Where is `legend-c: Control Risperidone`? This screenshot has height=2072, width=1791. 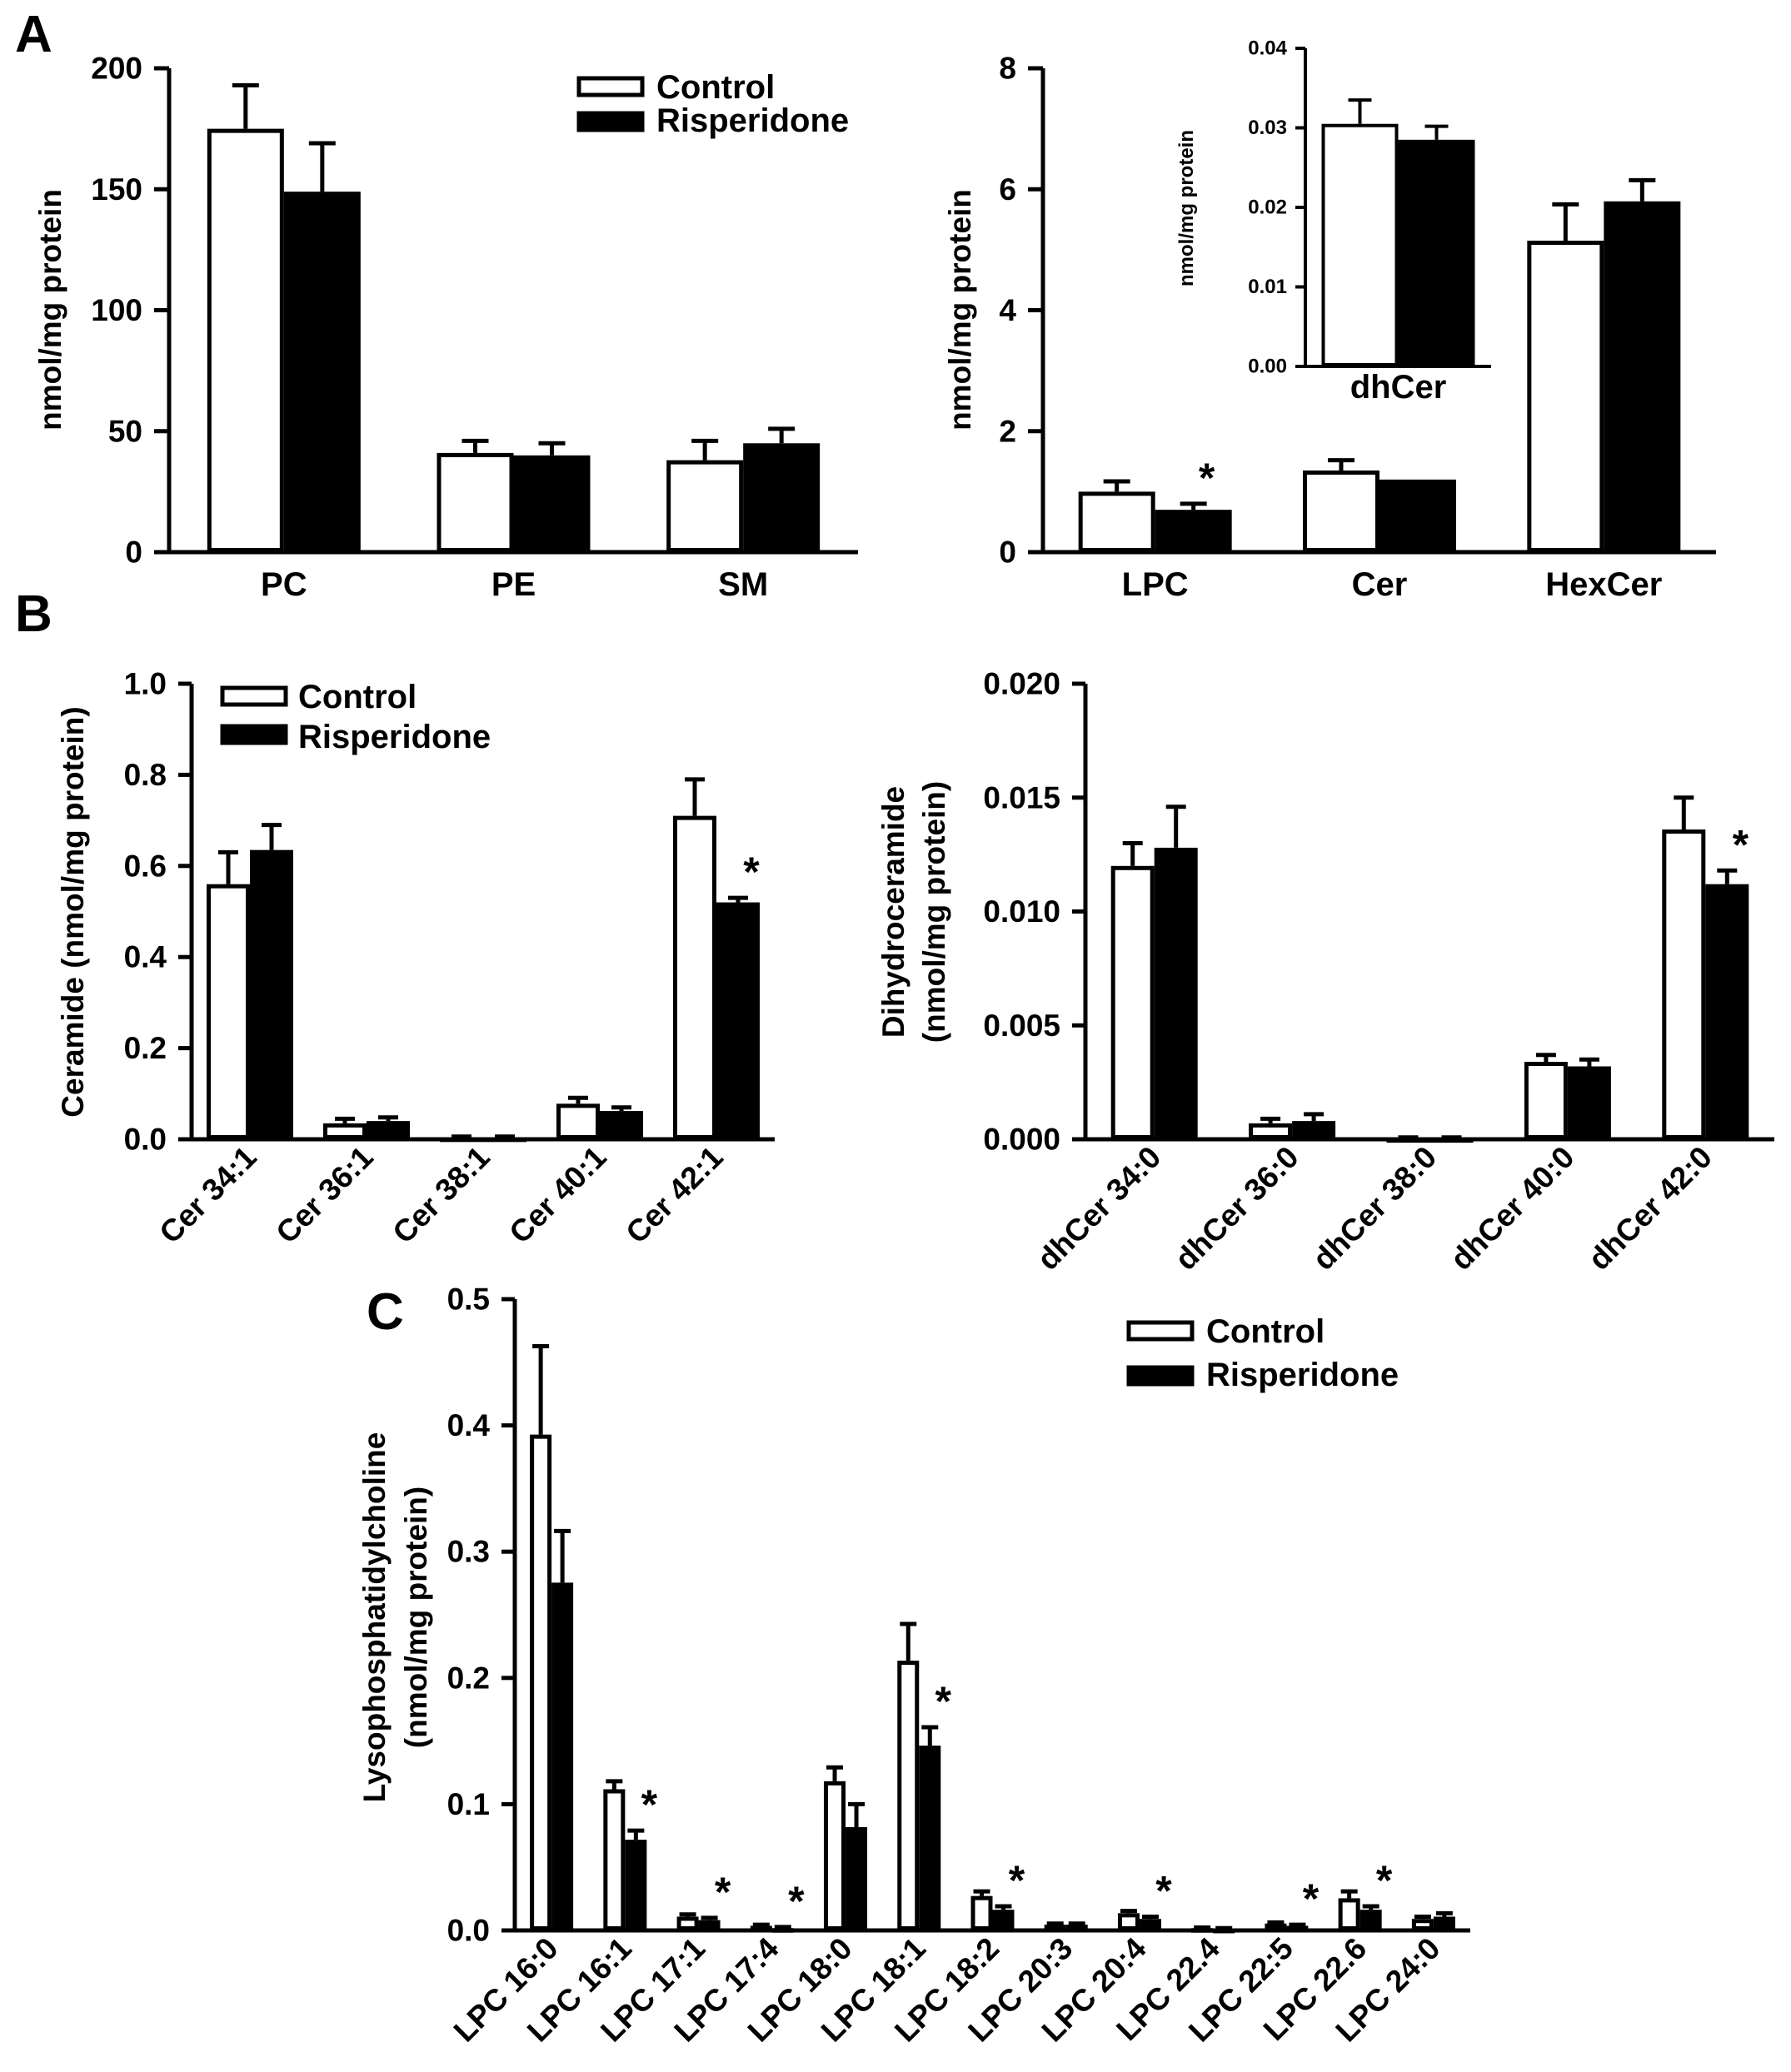
legend-c: Control Risperidone is located at coordinates (1262, 1353).